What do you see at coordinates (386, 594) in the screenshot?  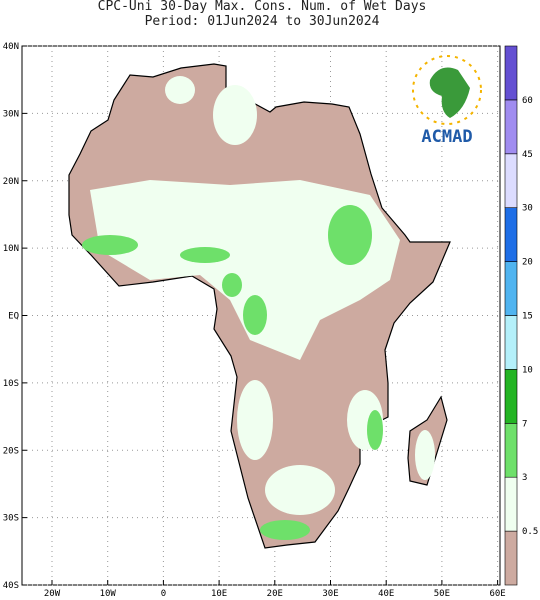 I see `lon-label: 40E` at bounding box center [386, 594].